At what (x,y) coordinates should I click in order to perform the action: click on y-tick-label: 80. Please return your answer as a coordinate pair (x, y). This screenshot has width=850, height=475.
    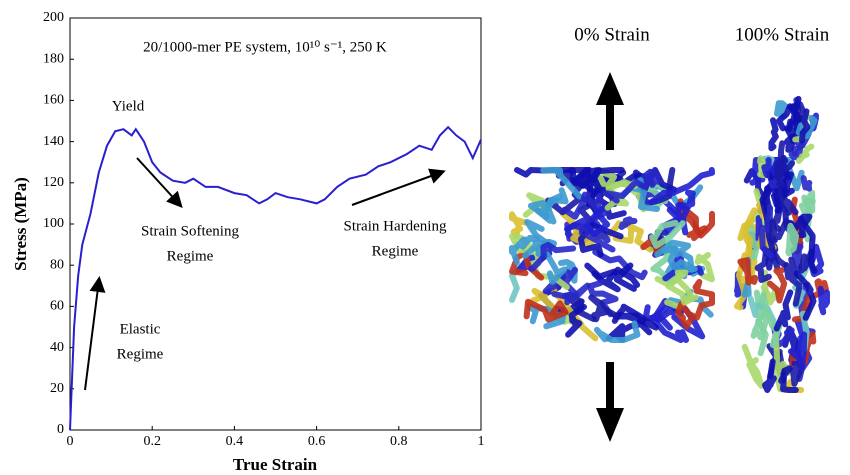
    Looking at the image, I should click on (57, 264).